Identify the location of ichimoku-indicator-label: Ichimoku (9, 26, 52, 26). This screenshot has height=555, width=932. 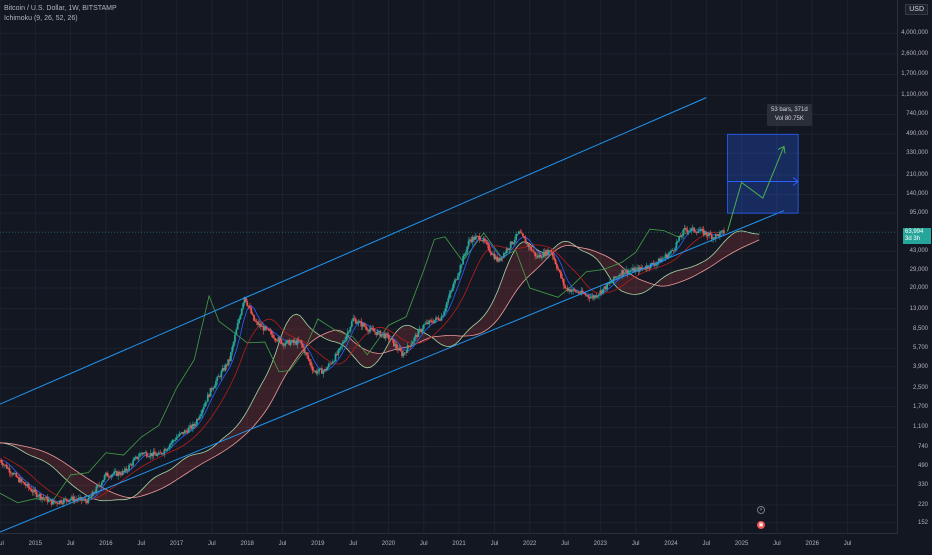
(41, 18).